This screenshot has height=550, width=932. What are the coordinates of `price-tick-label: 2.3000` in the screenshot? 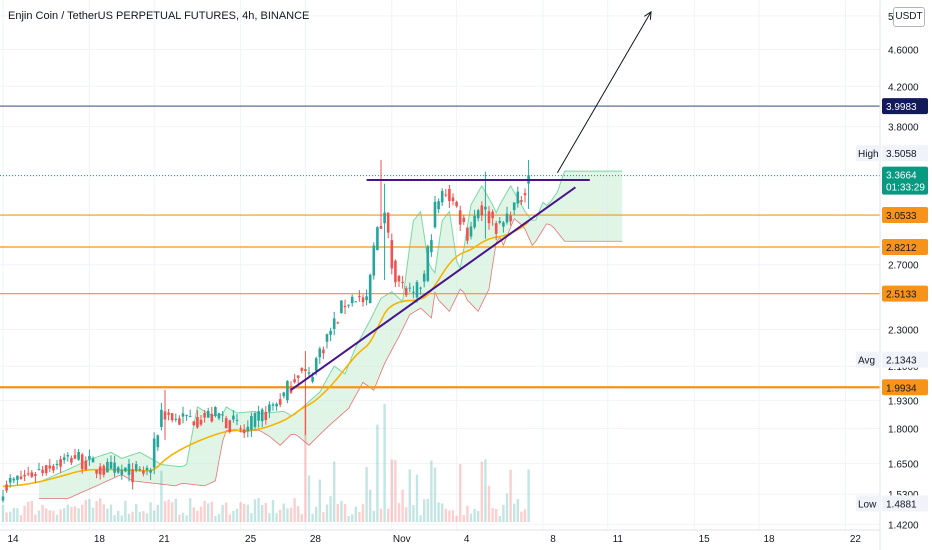 It's located at (903, 330).